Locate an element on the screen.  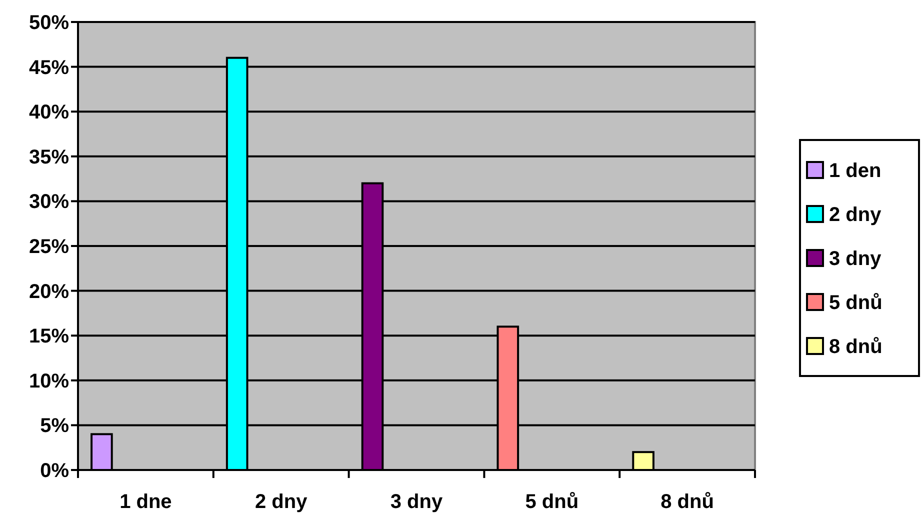
x-tick-label: 8 dnů is located at coordinates (687, 502).